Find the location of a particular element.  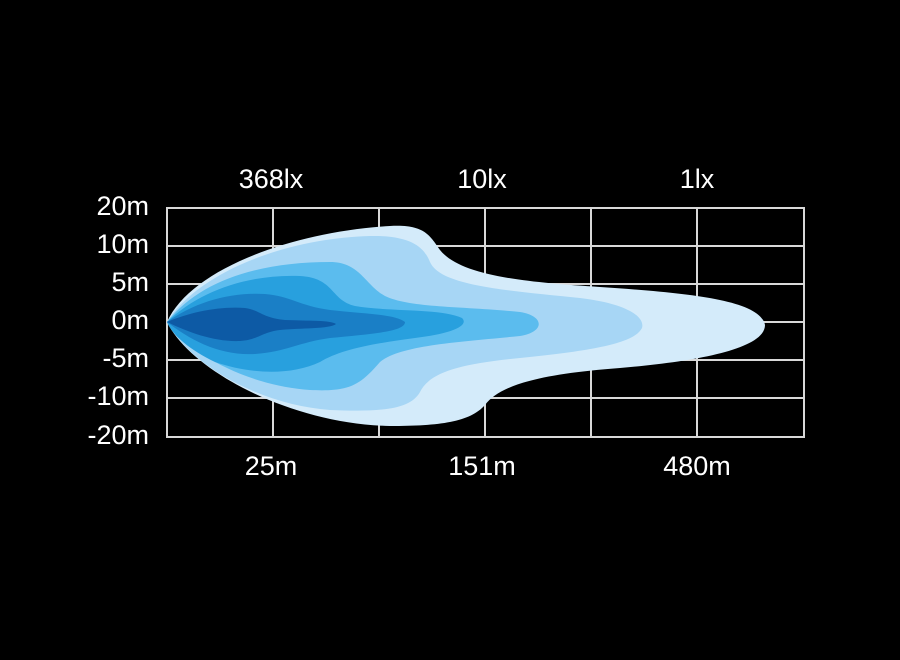

beam-zone is located at coordinates (251, 324).